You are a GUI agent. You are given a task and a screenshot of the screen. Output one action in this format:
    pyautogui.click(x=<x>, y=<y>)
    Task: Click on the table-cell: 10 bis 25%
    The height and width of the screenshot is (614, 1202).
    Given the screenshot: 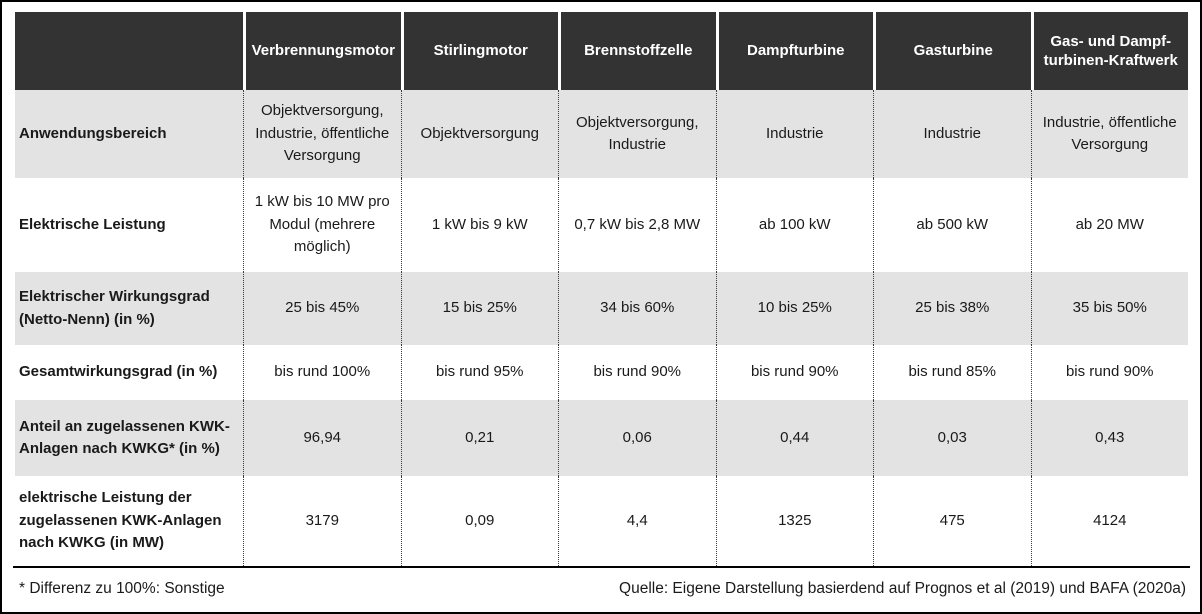 What is the action you would take?
    pyautogui.click(x=794, y=308)
    